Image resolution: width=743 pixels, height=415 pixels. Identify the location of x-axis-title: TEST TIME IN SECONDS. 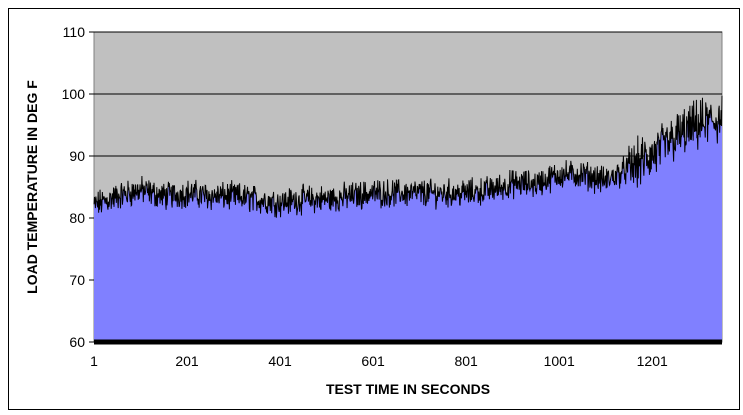
(408, 389).